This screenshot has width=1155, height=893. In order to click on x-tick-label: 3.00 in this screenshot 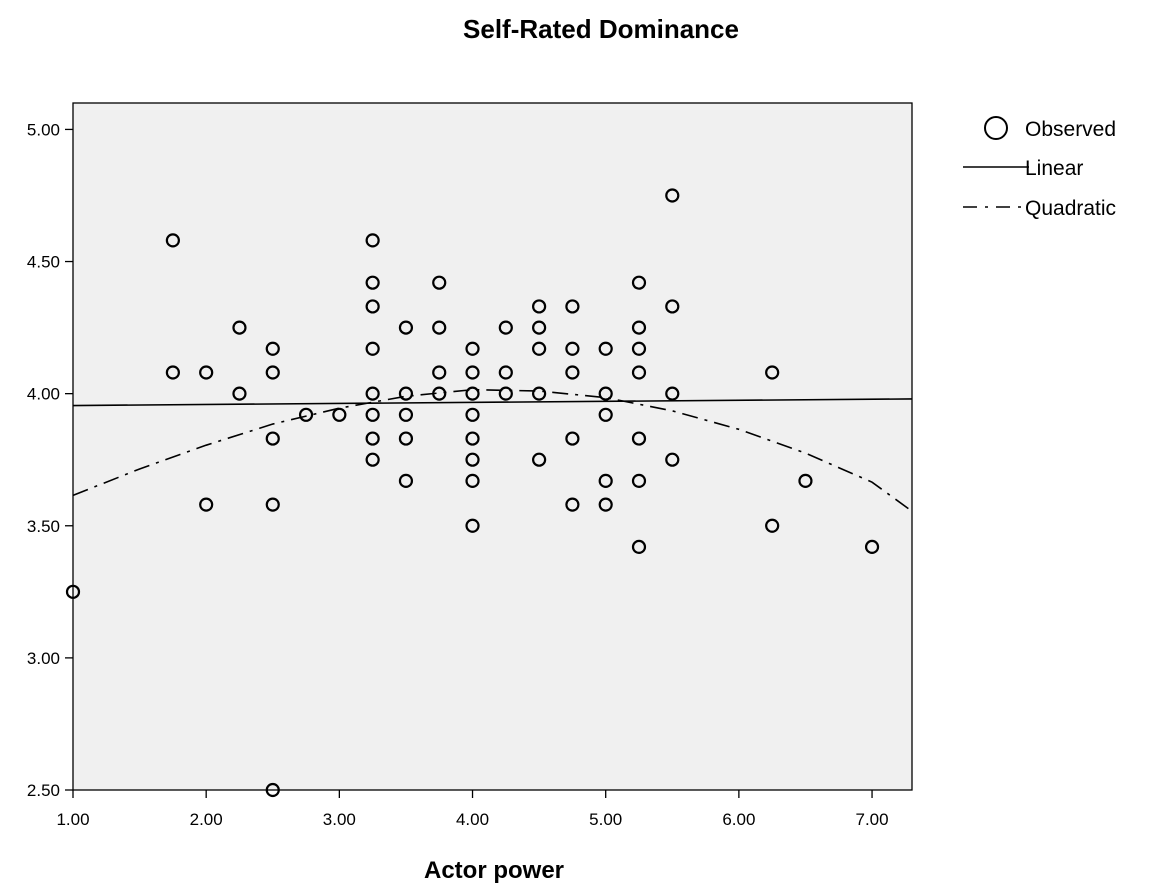, I will do `click(339, 819)`.